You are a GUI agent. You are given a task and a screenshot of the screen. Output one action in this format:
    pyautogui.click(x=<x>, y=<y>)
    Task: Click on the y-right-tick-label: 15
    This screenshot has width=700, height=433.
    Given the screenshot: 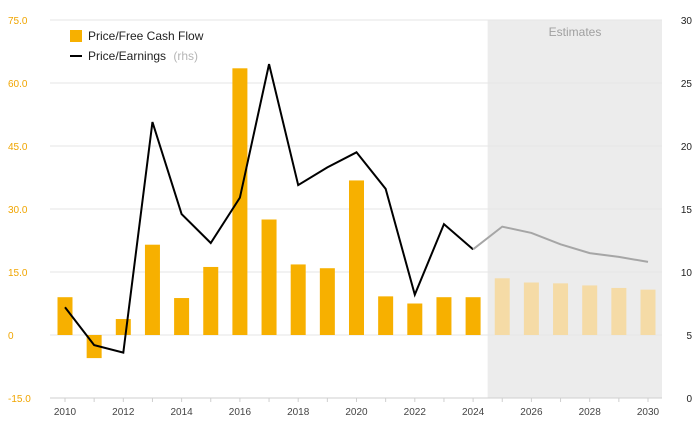 What is the action you would take?
    pyautogui.click(x=687, y=210)
    